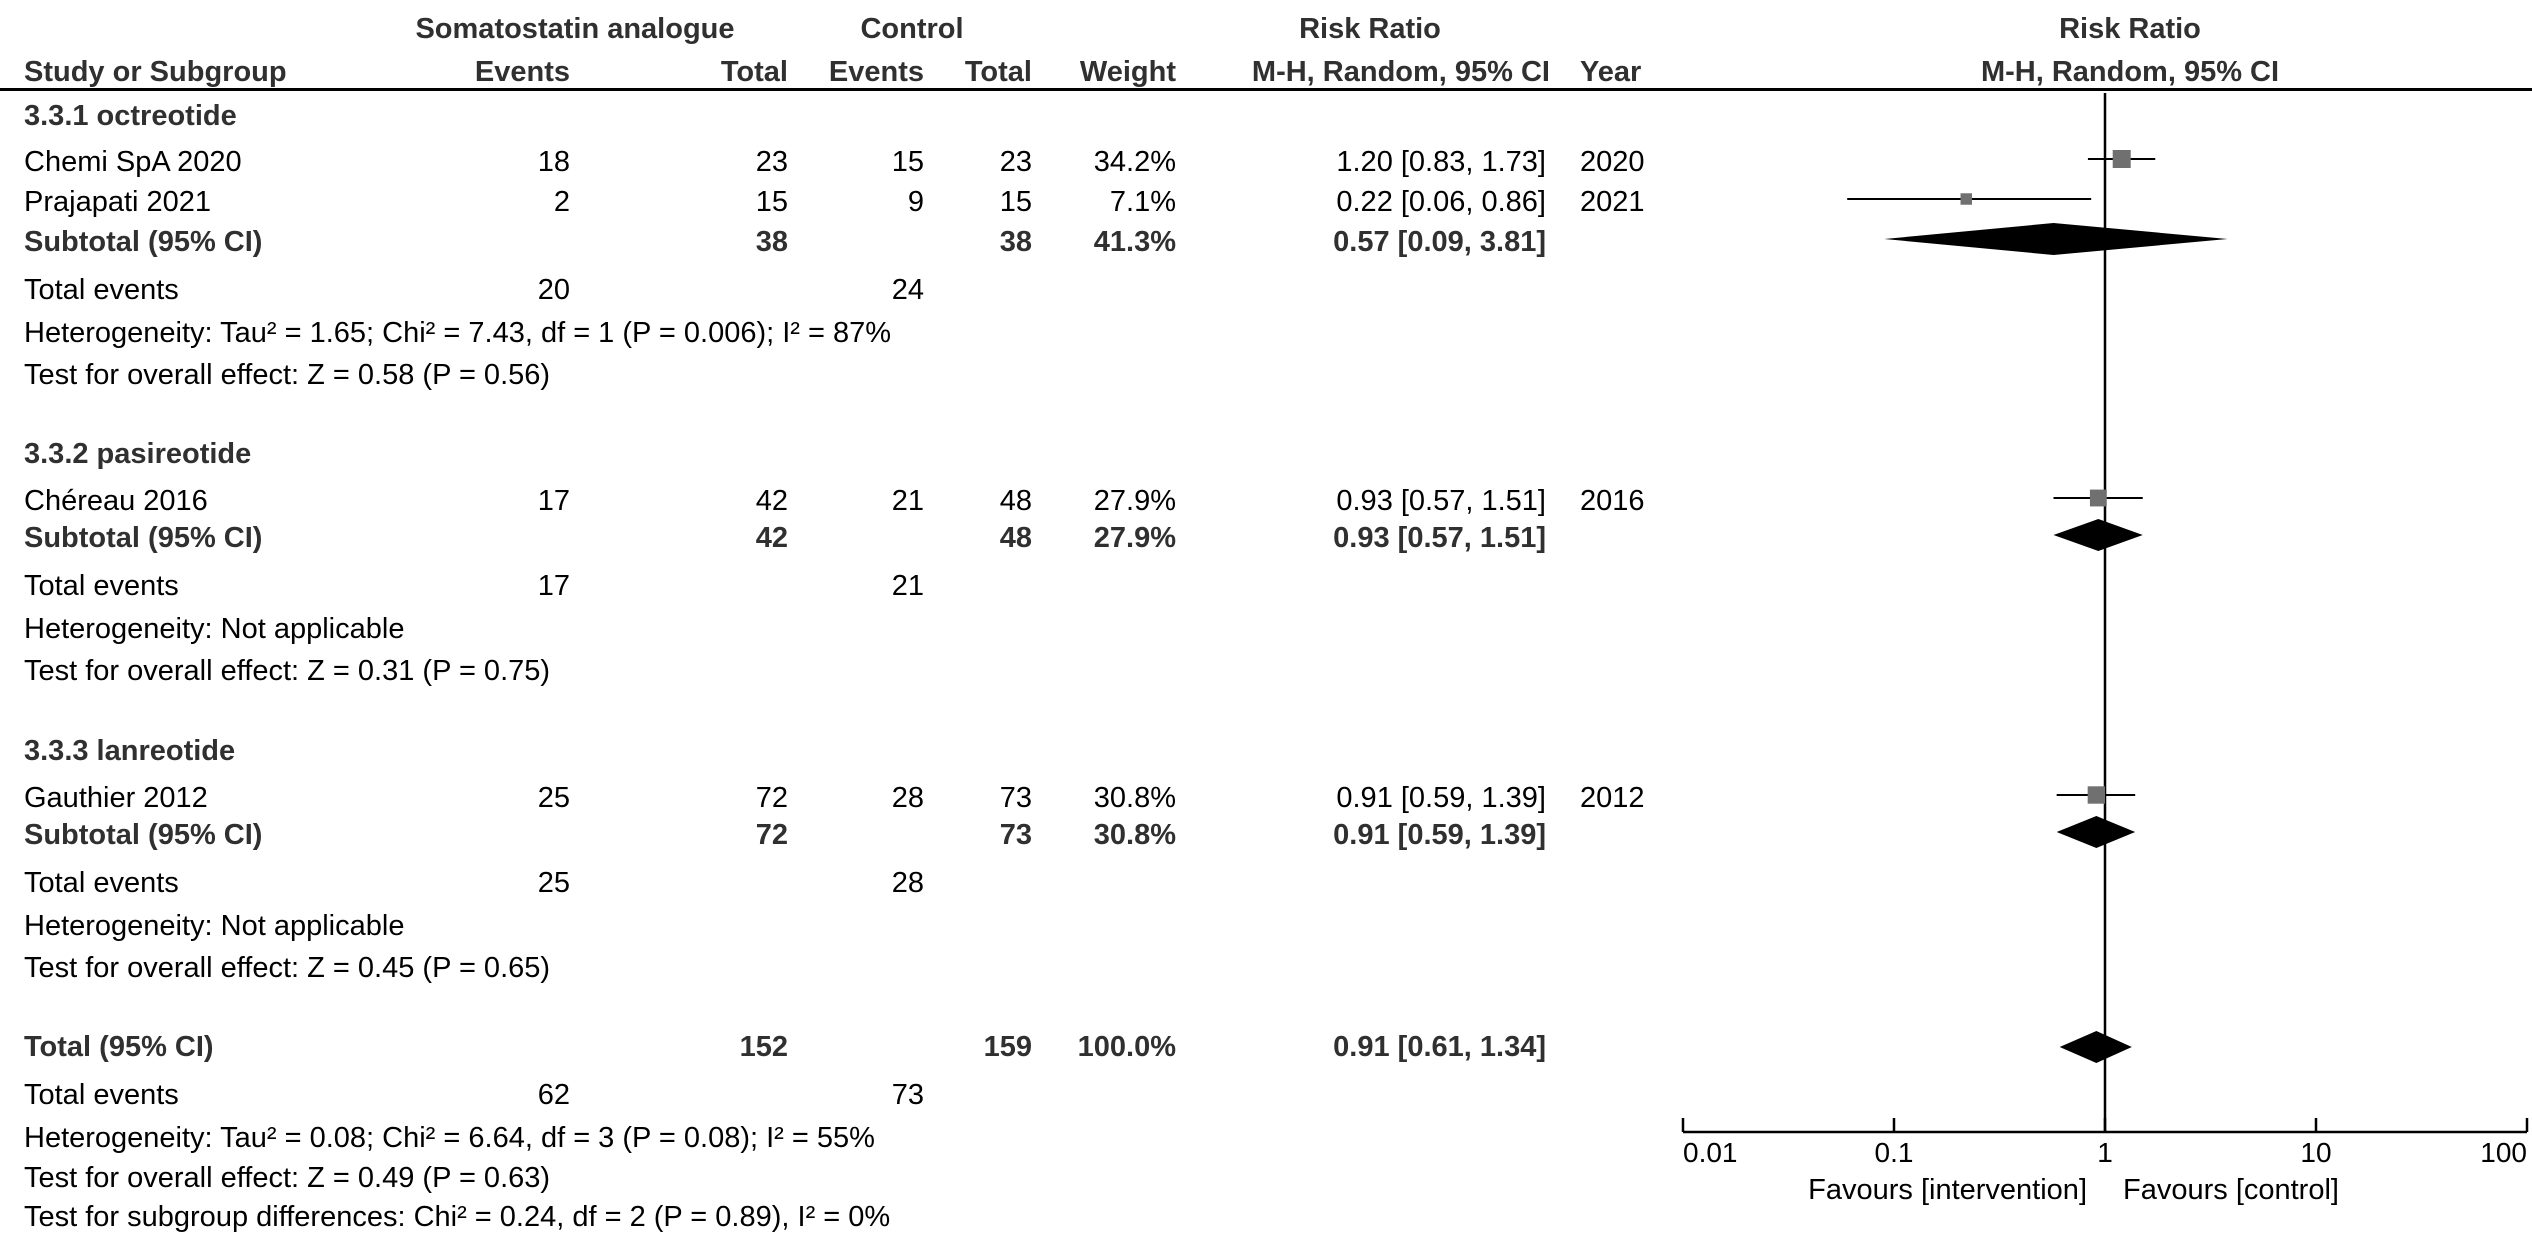  Describe the element at coordinates (1142, 202) in the screenshot. I see `study-weight: 7.1%` at that location.